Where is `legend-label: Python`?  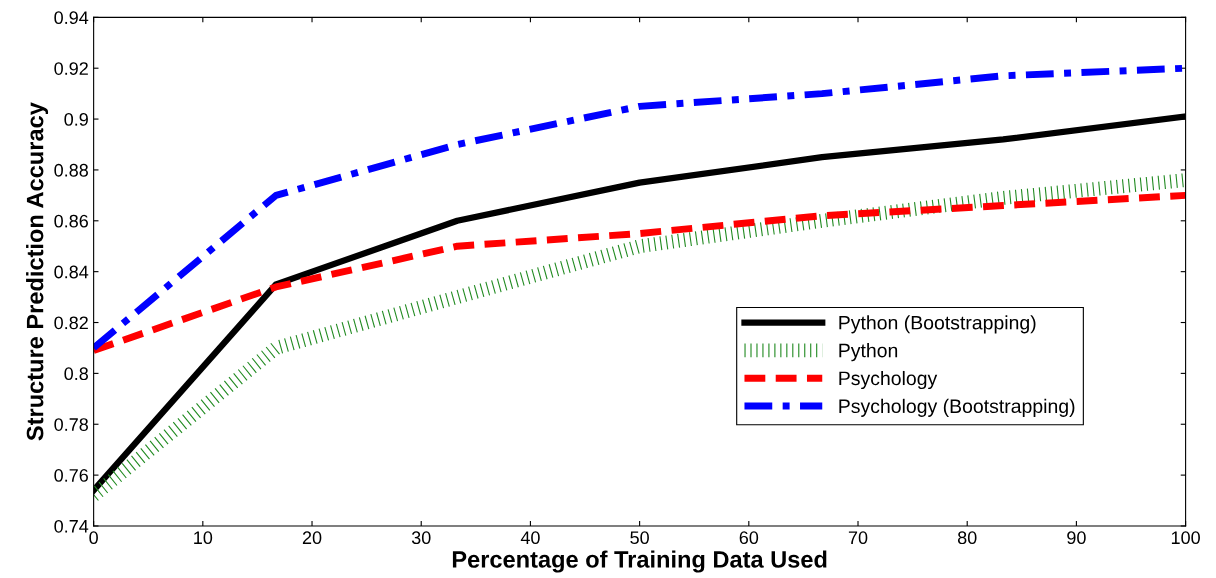 legend-label: Python is located at coordinates (868, 352).